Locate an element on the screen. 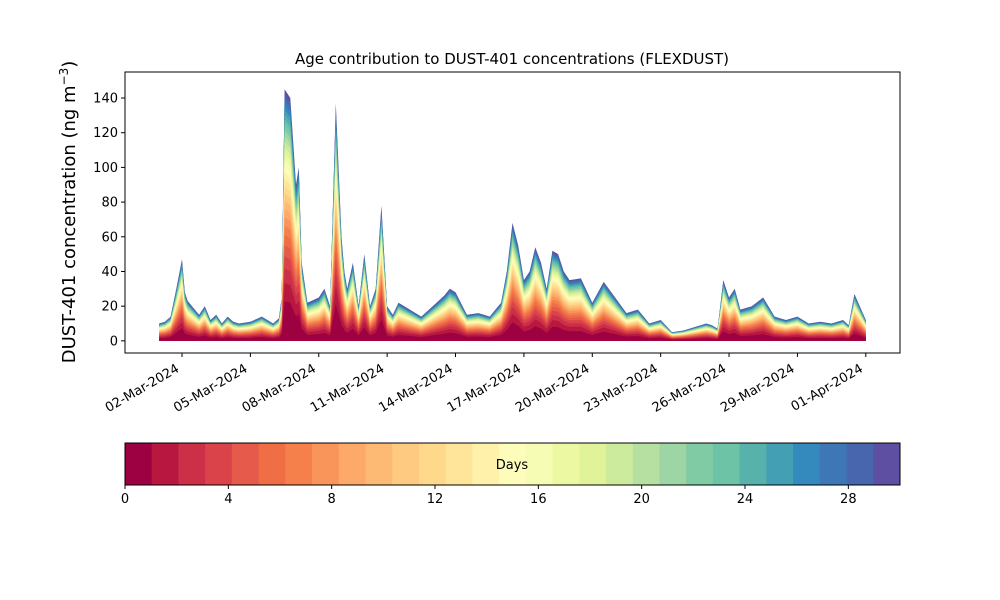  colorbar-tick-label: 12 is located at coordinates (435, 499).